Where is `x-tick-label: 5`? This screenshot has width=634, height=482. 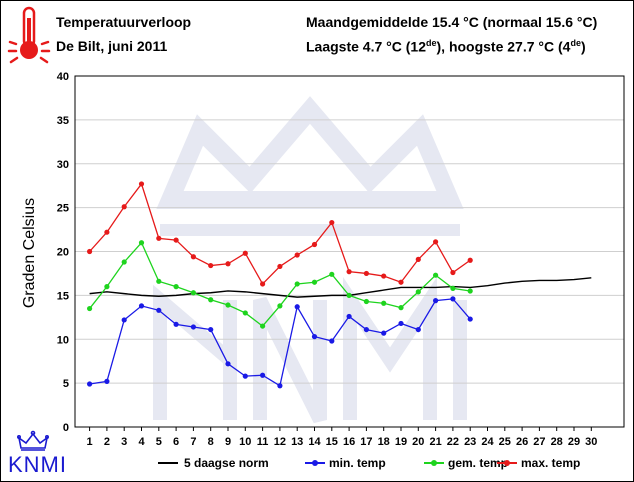 x-tick-label: 5 is located at coordinates (159, 442).